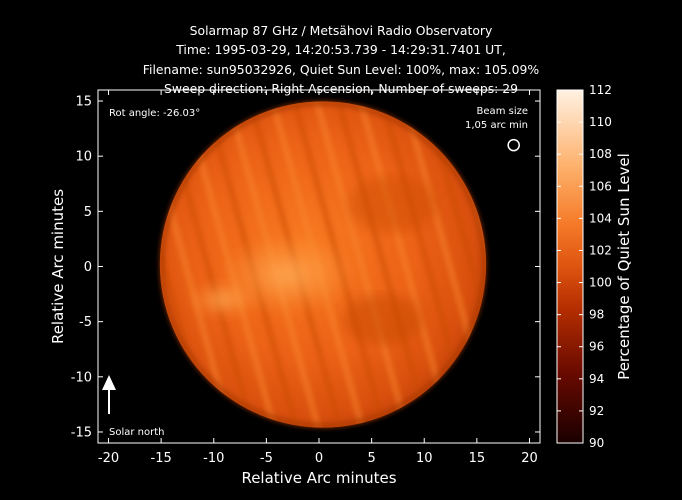 Image resolution: width=682 pixels, height=500 pixels. I want to click on solar-north-label: Solar north, so click(137, 432).